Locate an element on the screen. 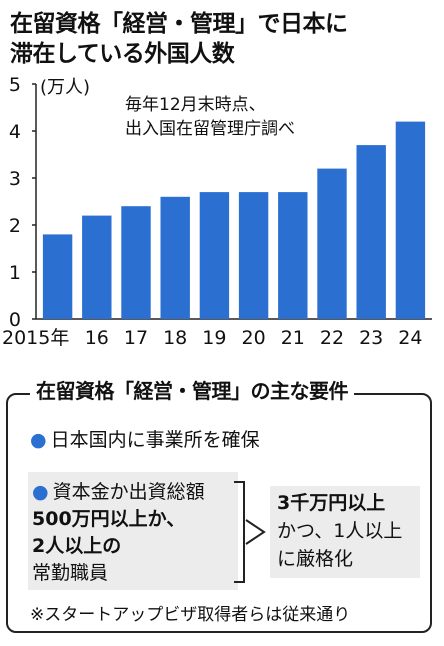  y-tick-label: 5 is located at coordinates (15, 85).